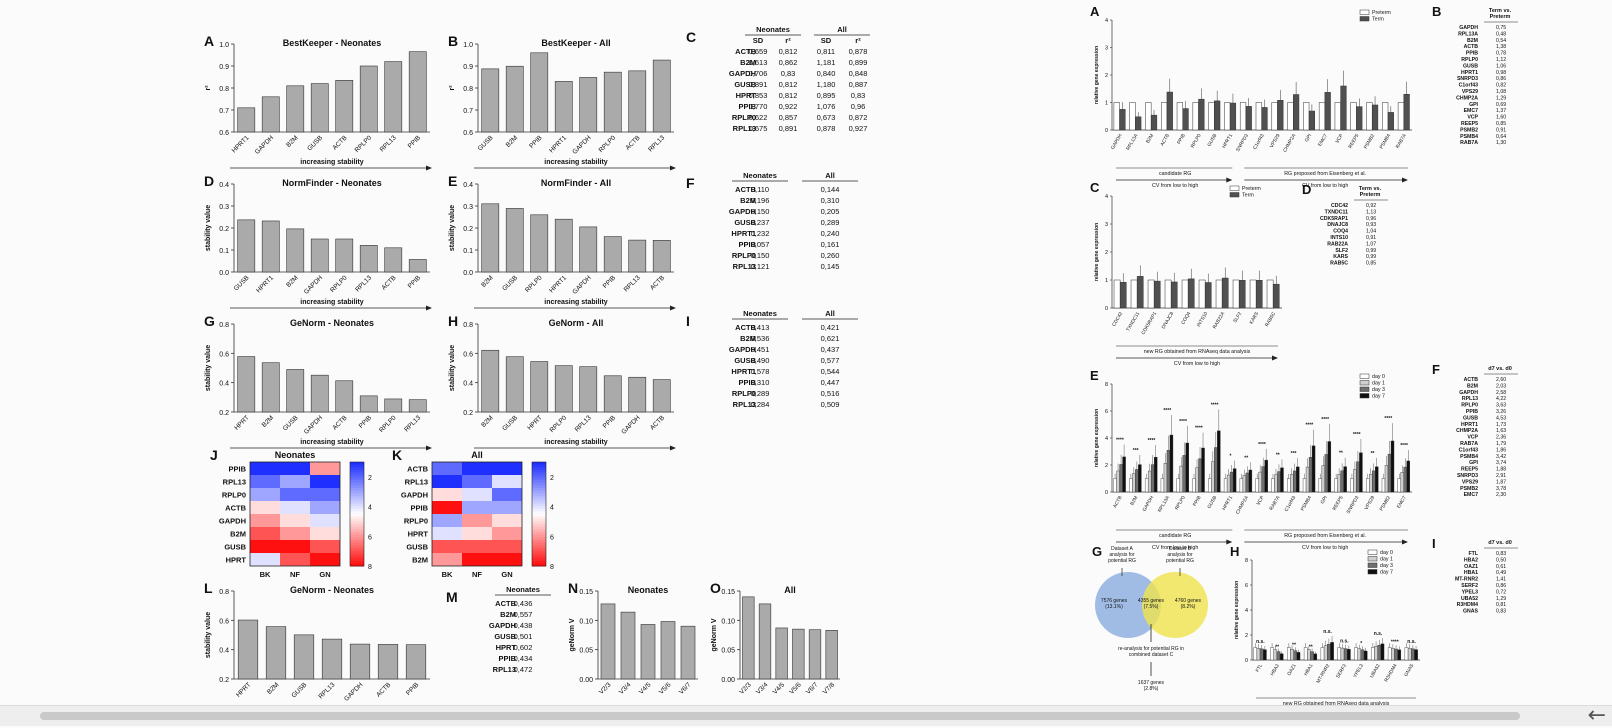 The width and height of the screenshot is (1612, 728). Describe the element at coordinates (1097, 75) in the screenshot. I see `y-axis-label: relative gene expression` at that location.